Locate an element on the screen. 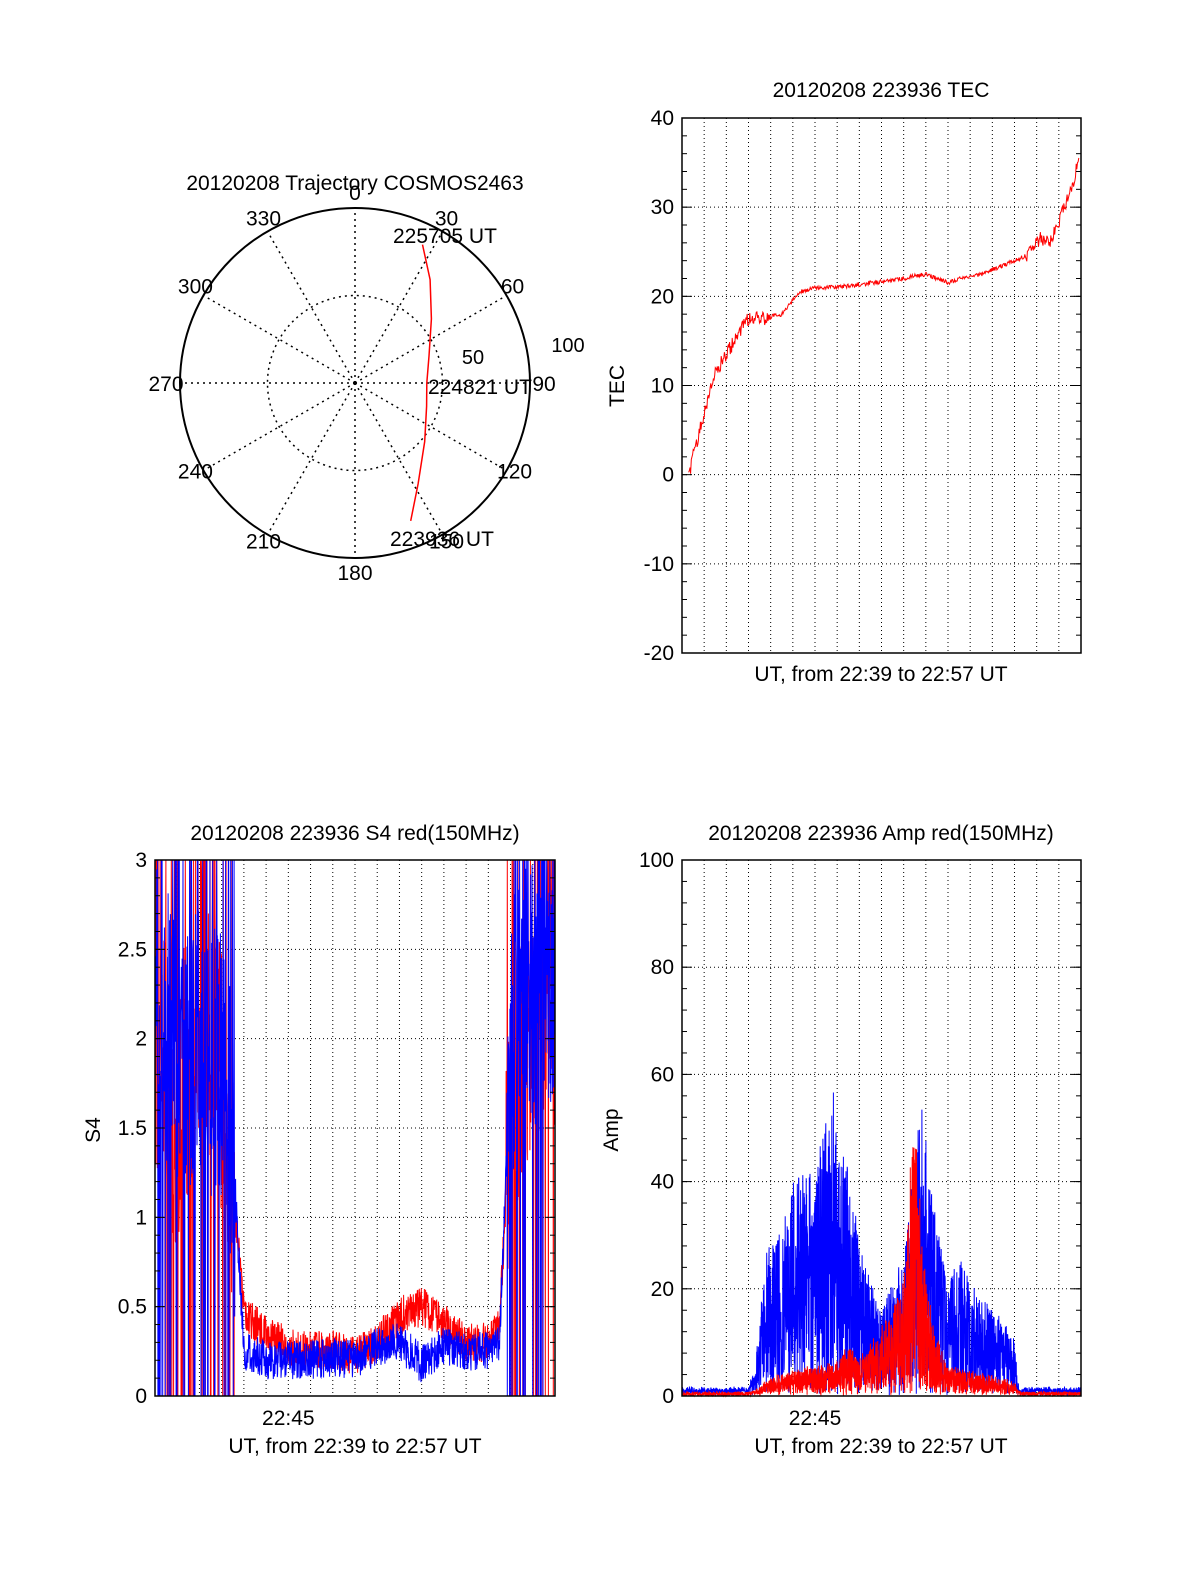 The width and height of the screenshot is (1200, 1575). angle-label-150: 150 is located at coordinates (446, 542).